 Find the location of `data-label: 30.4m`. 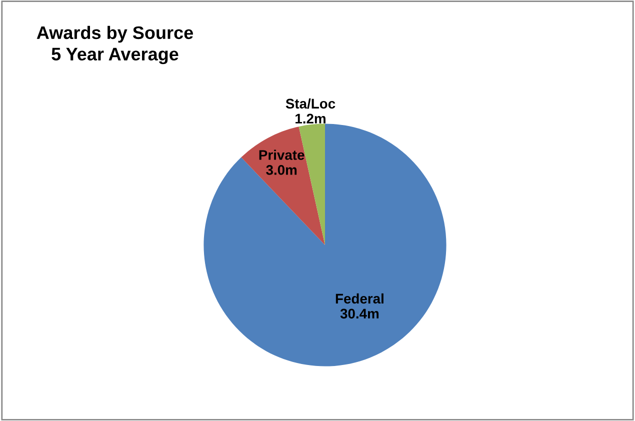

data-label: 30.4m is located at coordinates (359, 313).